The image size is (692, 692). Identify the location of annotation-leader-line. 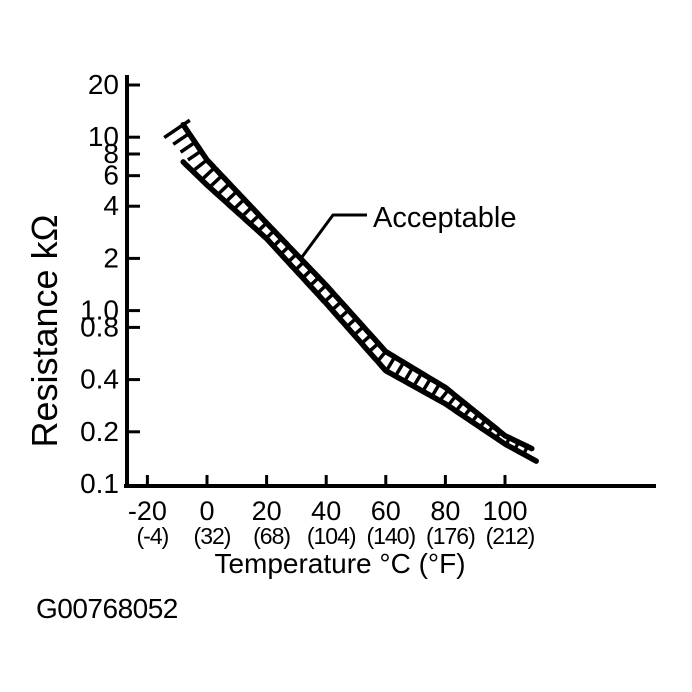
(333, 235).